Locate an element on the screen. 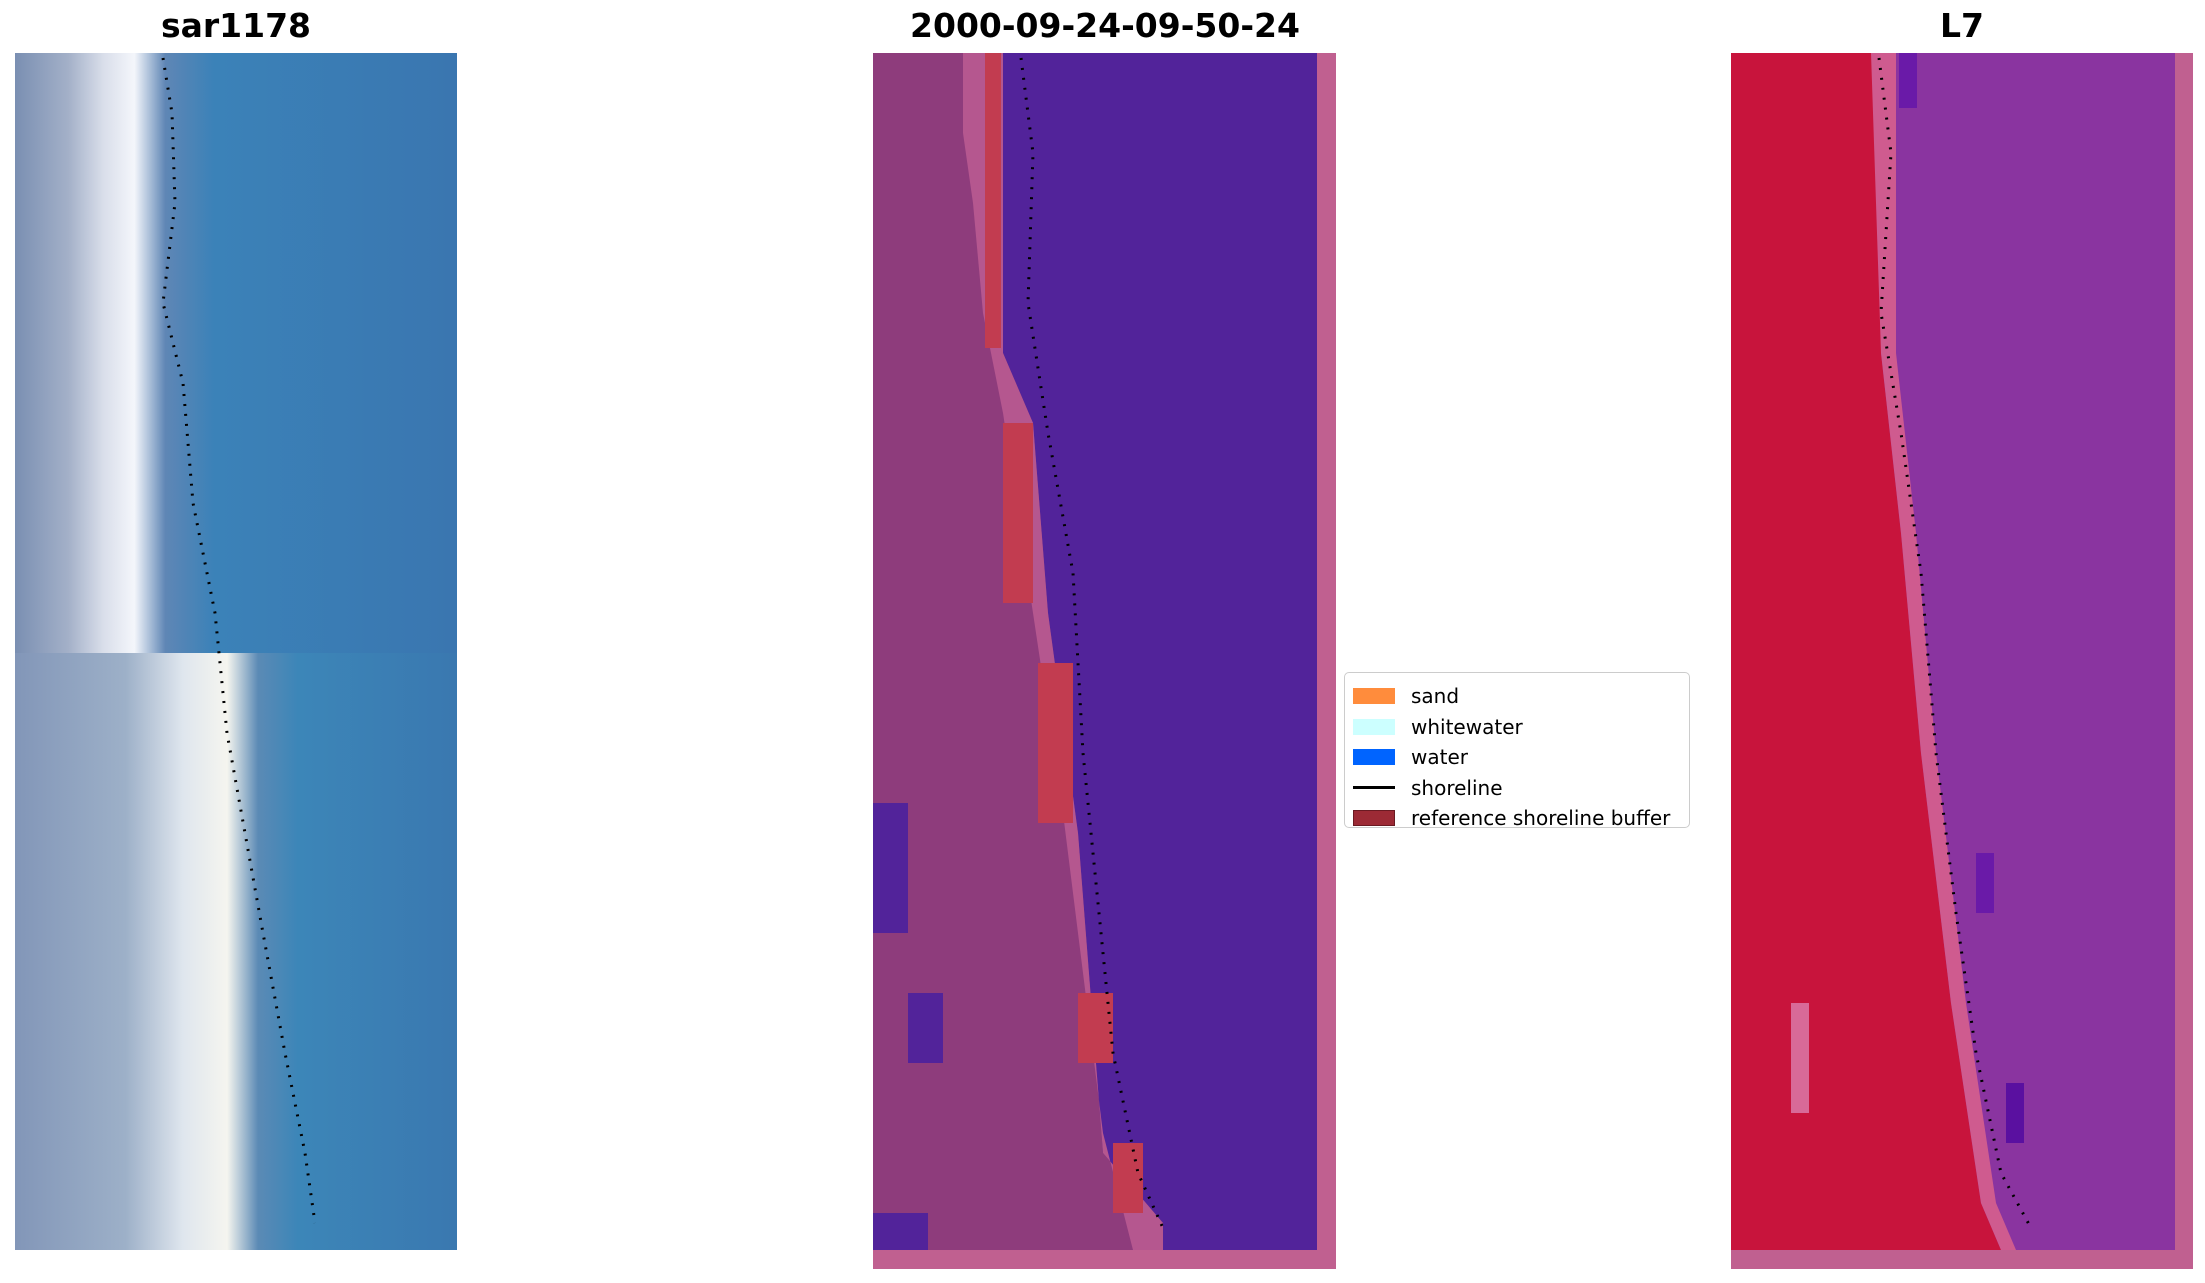 The height and width of the screenshot is (1283, 2205). sand-swatch is located at coordinates (1374, 696).